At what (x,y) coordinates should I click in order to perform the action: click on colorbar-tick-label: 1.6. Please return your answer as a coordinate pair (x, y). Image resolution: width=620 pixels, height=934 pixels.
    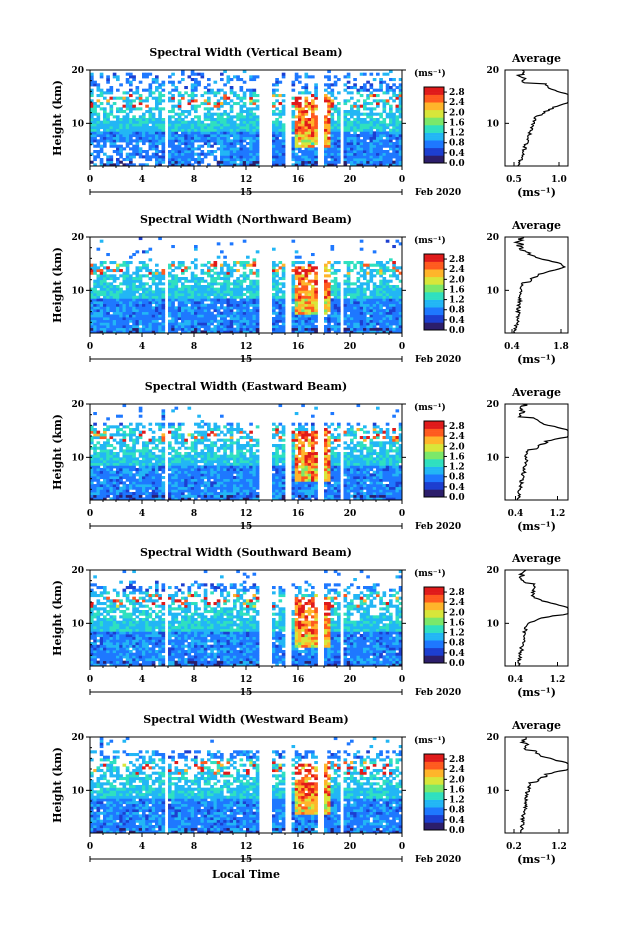
    Looking at the image, I should click on (457, 123).